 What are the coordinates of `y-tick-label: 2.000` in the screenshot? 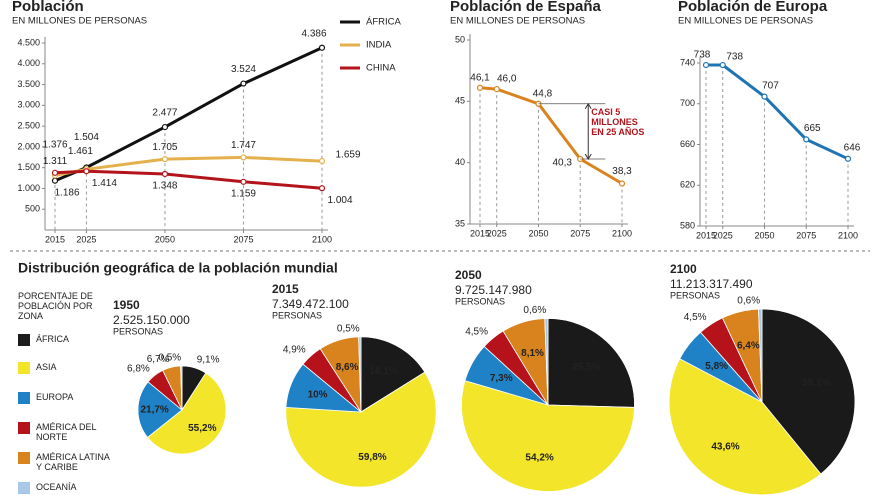 It's located at (28, 146).